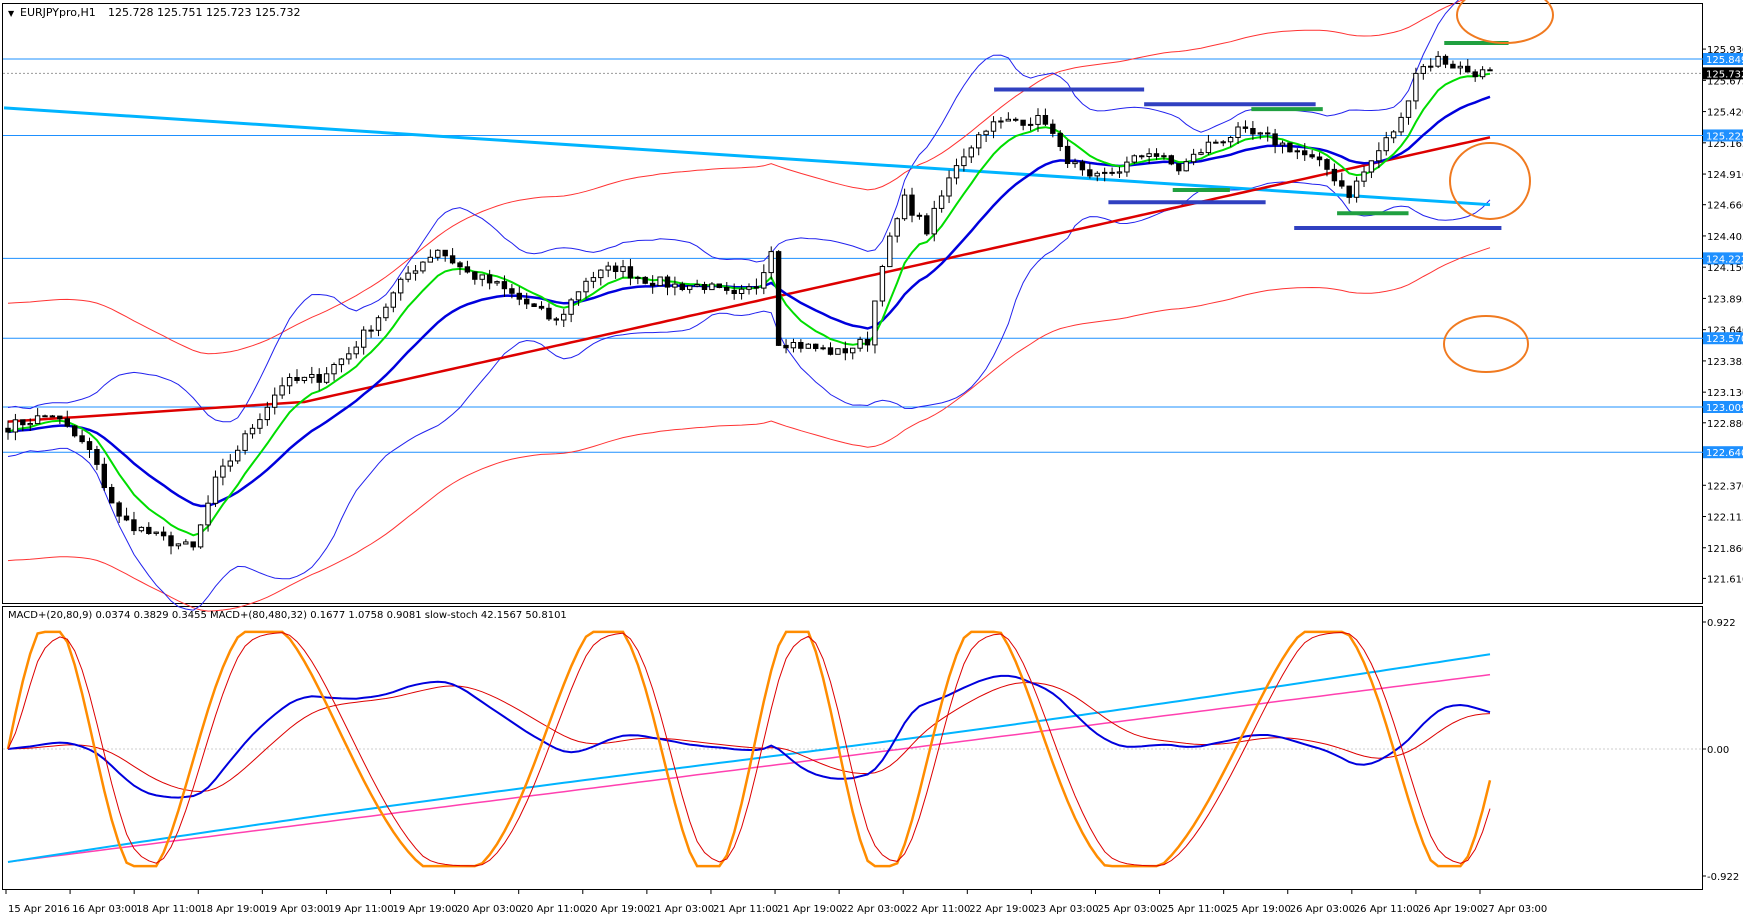 Image resolution: width=1743 pixels, height=922 pixels. What do you see at coordinates (749, 736) in the screenshot?
I see `macd-fast-line` at bounding box center [749, 736].